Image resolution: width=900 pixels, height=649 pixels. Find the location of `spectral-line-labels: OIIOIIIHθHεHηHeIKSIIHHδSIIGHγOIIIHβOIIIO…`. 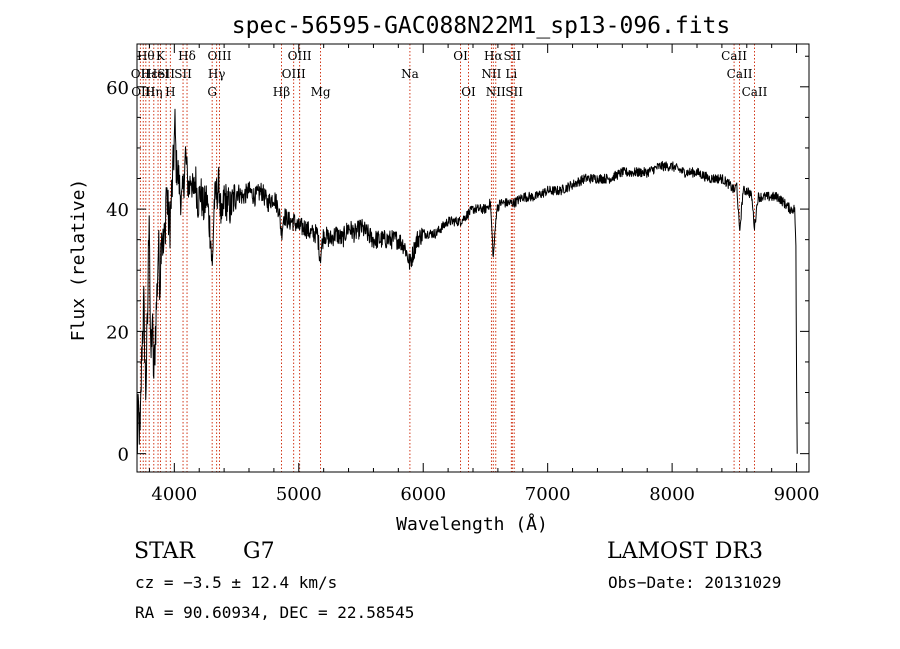

spectral-line-labels: OIIOIIIHθHεHηHeIKSIIHHδSIIGHγOIIIHβOIIIO… is located at coordinates (449, 74).